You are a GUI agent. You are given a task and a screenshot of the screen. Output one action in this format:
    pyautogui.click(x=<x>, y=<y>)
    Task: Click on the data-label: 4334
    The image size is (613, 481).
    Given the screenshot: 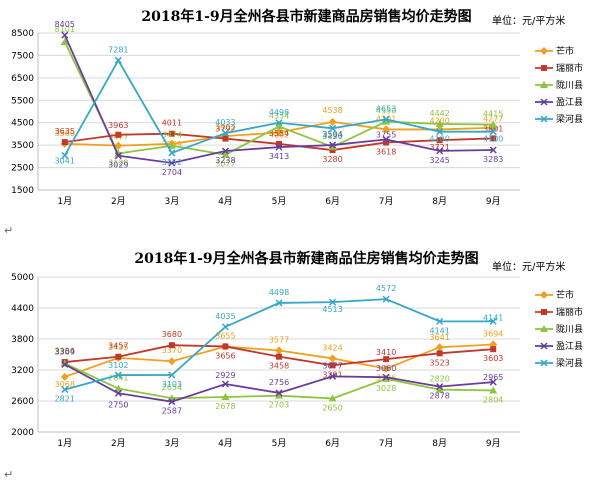 What is the action you would take?
    pyautogui.click(x=279, y=115)
    